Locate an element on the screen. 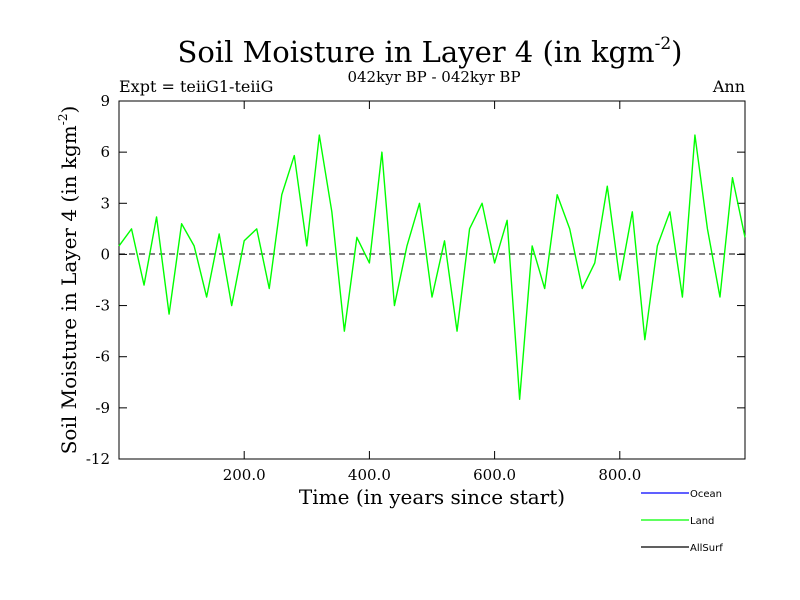 Image resolution: width=800 pixels, height=600 pixels. chart-title: Soil Moisture in Layer 4 (in kgm-2) is located at coordinates (429, 51).